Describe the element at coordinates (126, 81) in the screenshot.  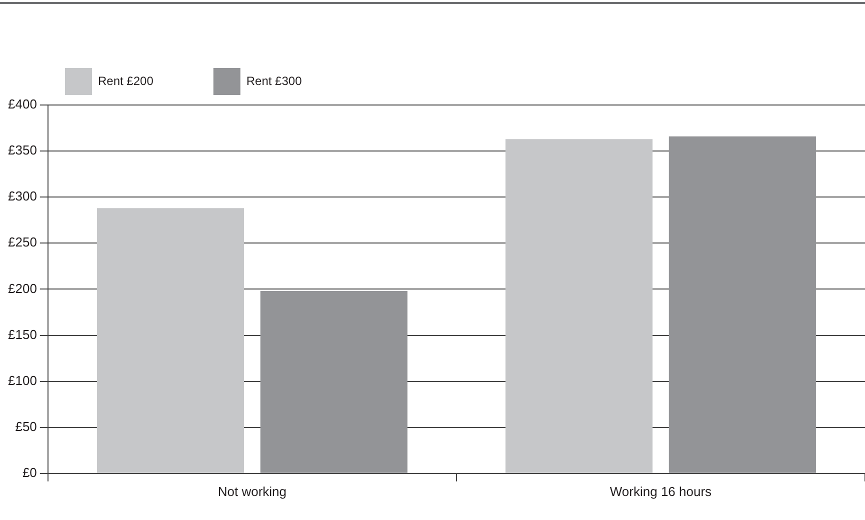
I see `legend-label: Rent £200` at that location.